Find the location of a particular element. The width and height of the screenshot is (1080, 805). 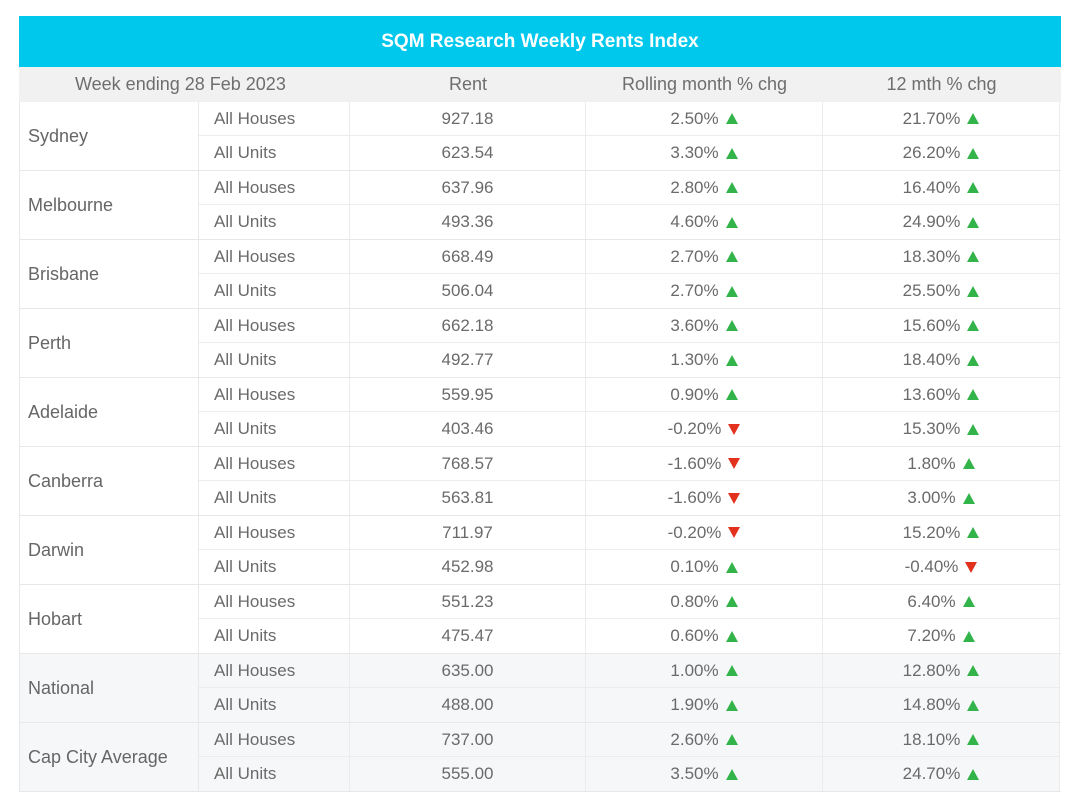

header-twelve: 12 mth % chg is located at coordinates (941, 84).